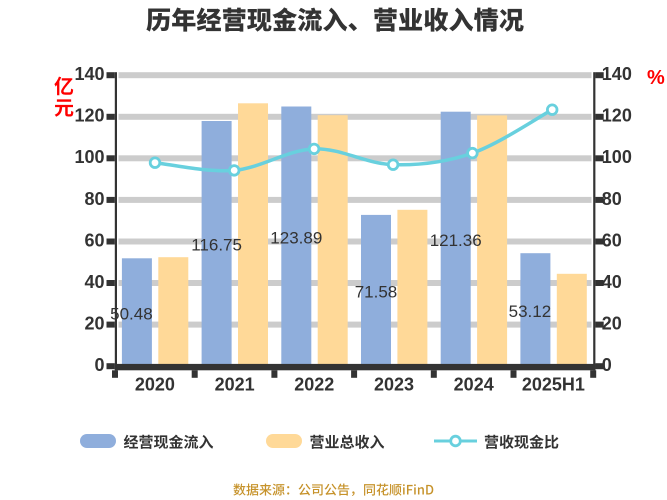 This screenshot has width=667, height=500. Describe the element at coordinates (235, 385) in the screenshot. I see `svg-text: 2021` at that location.